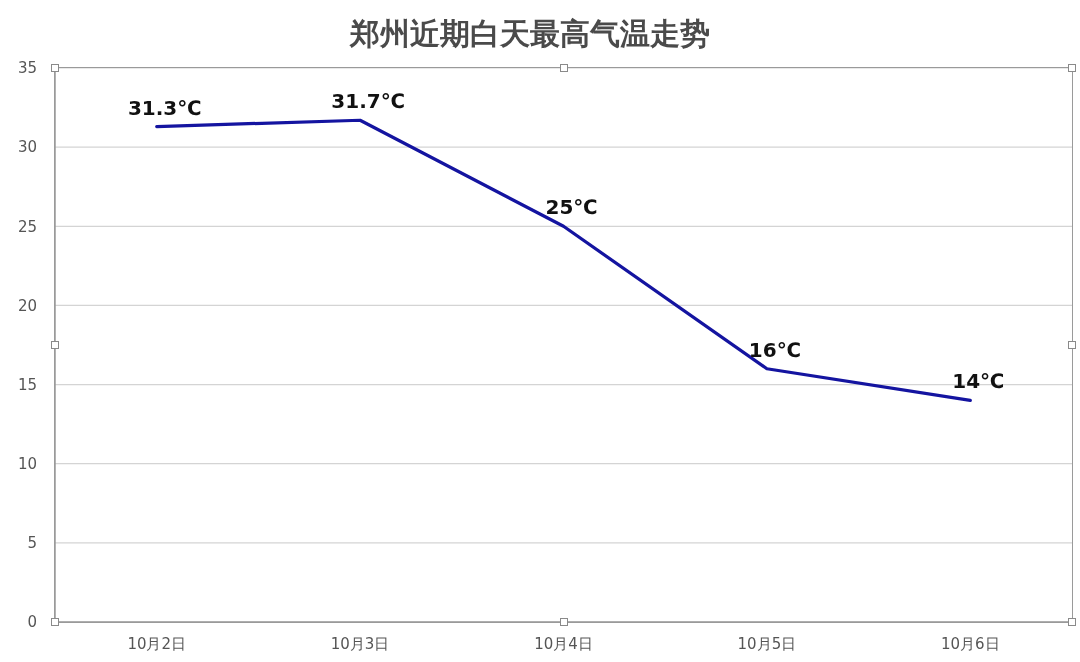 This screenshot has height=662, width=1080. What do you see at coordinates (27, 464) in the screenshot?
I see `y-tick-label: 10` at bounding box center [27, 464].